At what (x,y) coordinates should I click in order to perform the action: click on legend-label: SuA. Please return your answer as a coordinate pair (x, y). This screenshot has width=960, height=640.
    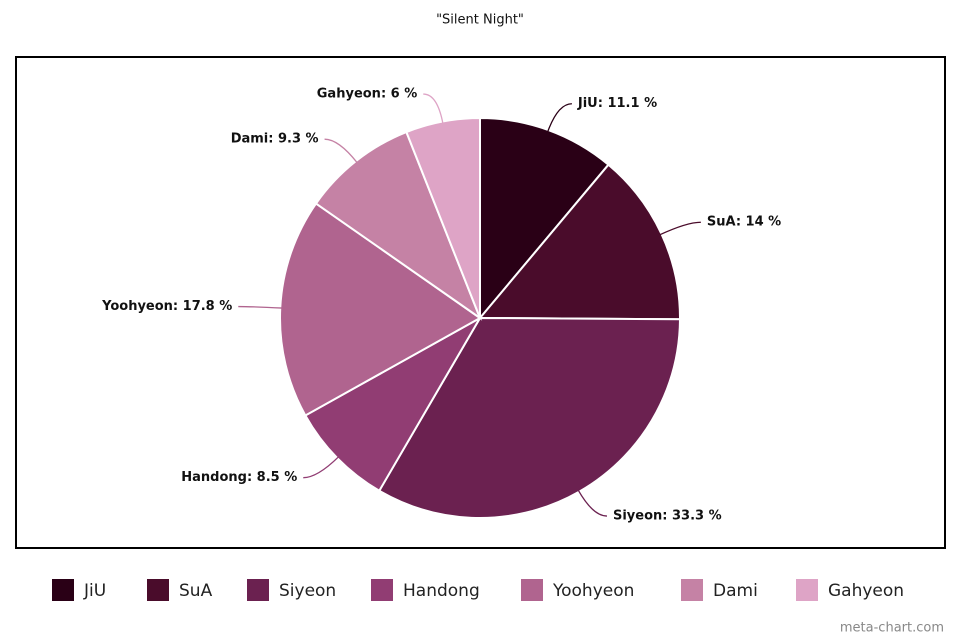
    Looking at the image, I should click on (196, 591).